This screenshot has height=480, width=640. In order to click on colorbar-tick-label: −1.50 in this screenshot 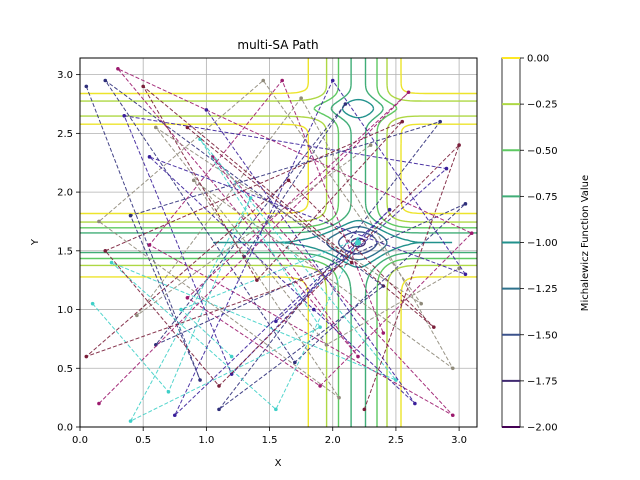, I will do `click(542, 335)`.